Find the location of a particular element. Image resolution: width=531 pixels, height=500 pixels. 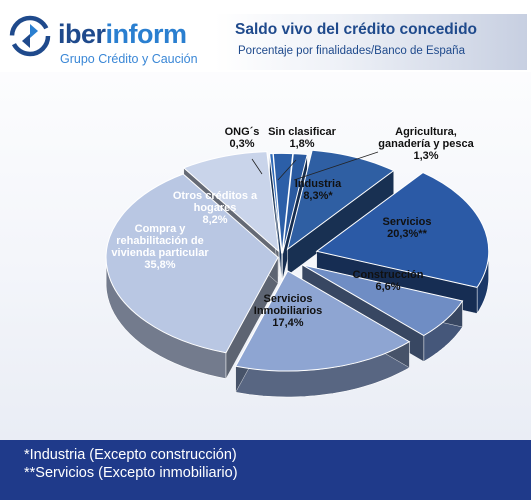

slice-value-label: 1,8% is located at coordinates (301, 144).